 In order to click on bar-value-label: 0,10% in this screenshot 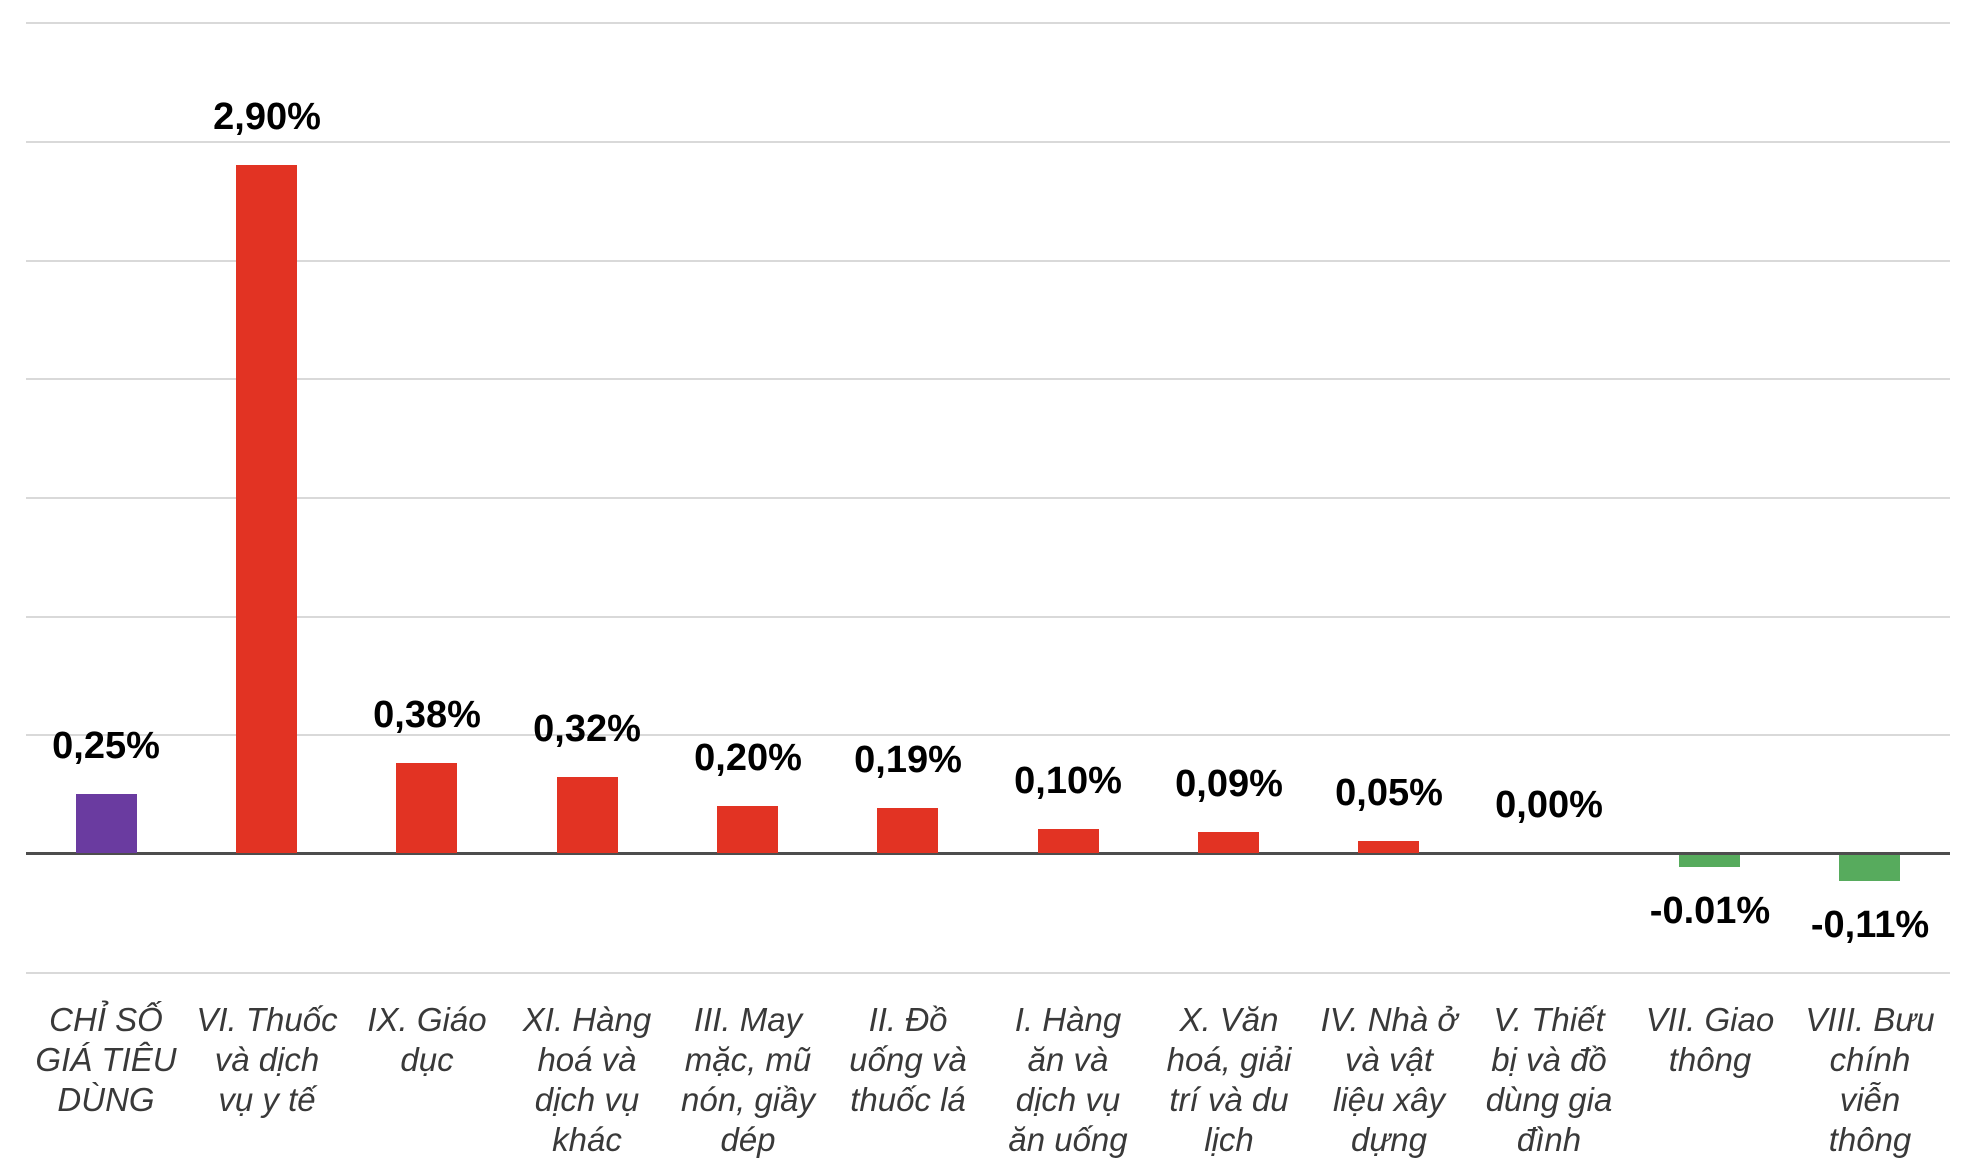, I will do `click(1068, 781)`.